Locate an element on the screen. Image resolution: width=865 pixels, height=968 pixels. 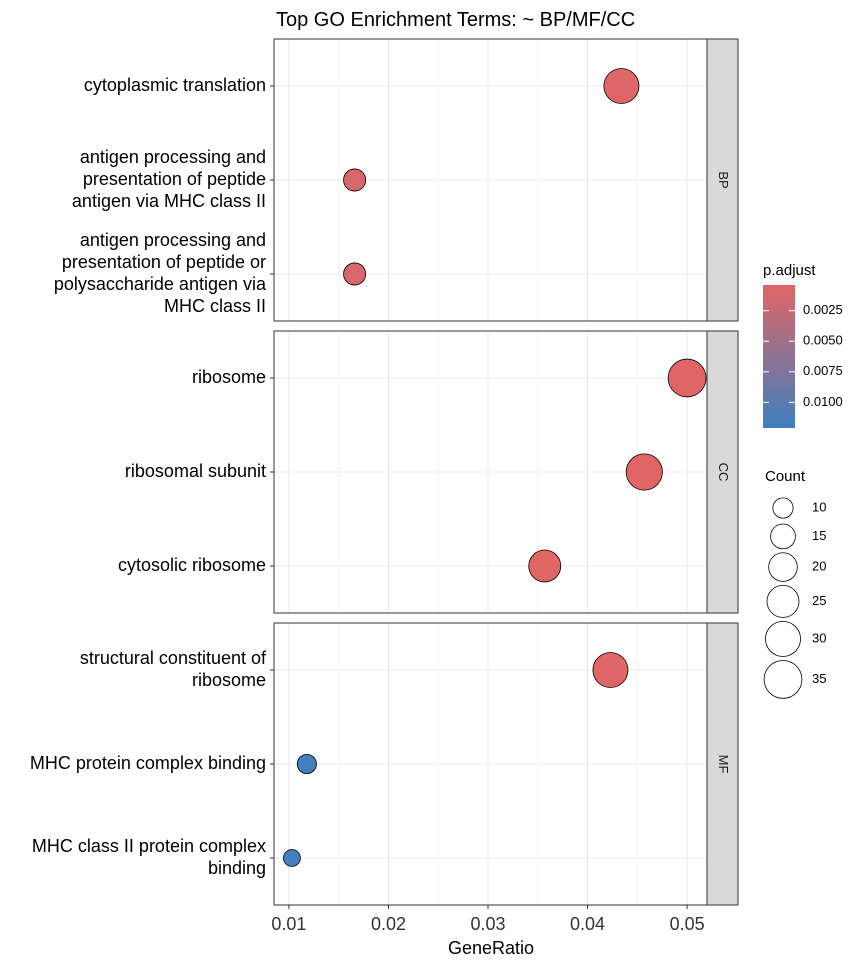
y-tick-label: ribosomal subunit is located at coordinates (195, 471).